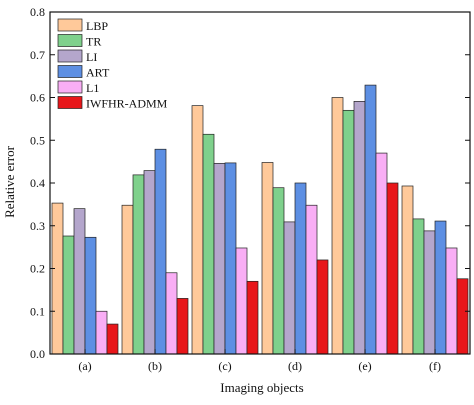 The image size is (474, 405). What do you see at coordinates (37, 55) in the screenshot?
I see `y-tick-label: 0.7` at bounding box center [37, 55].